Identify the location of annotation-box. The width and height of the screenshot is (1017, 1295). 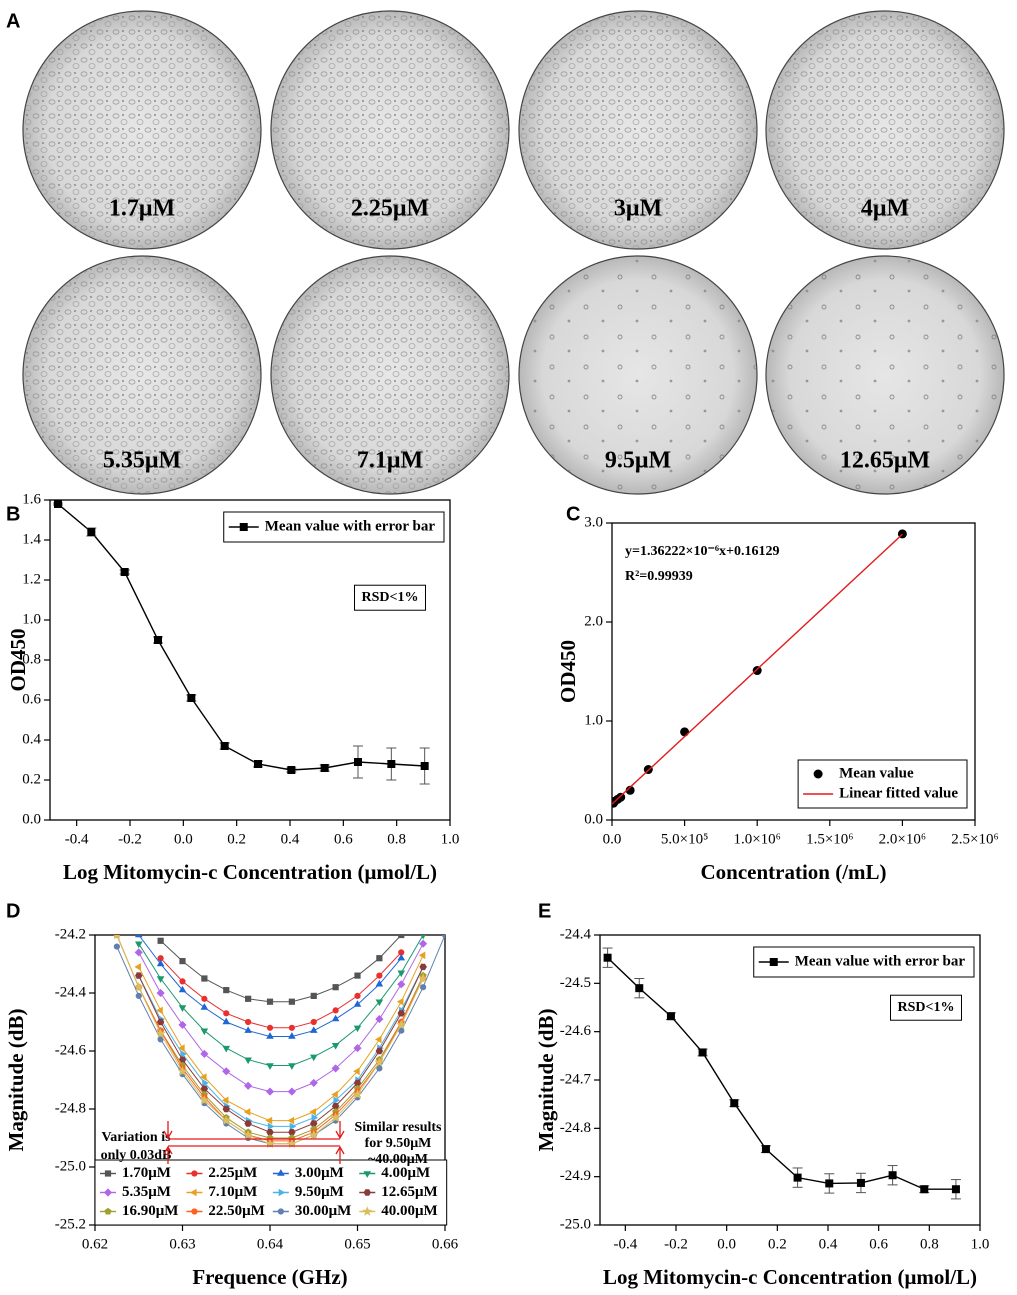
(926, 1007).